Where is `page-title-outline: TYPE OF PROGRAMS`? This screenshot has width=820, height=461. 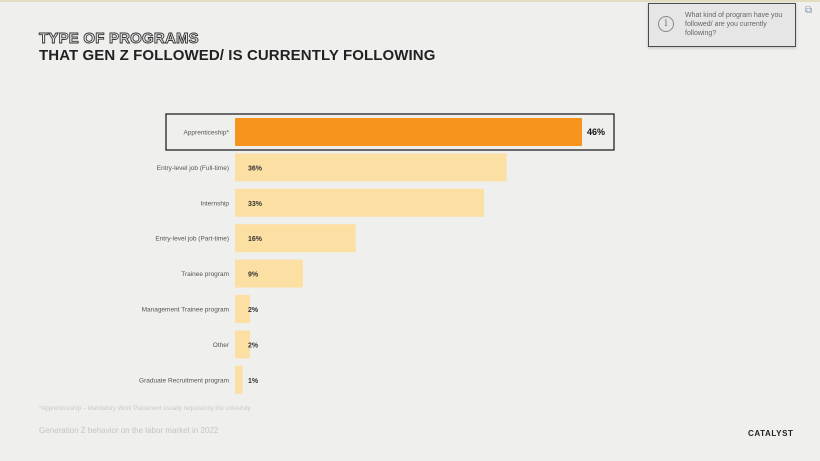
page-title-outline: TYPE OF PROGRAMS is located at coordinates (119, 39).